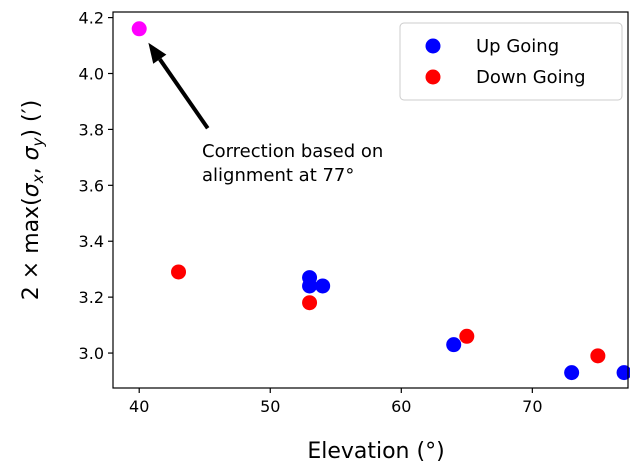  What do you see at coordinates (157, 53) in the screenshot?
I see `annotation-arrow-head` at bounding box center [157, 53].